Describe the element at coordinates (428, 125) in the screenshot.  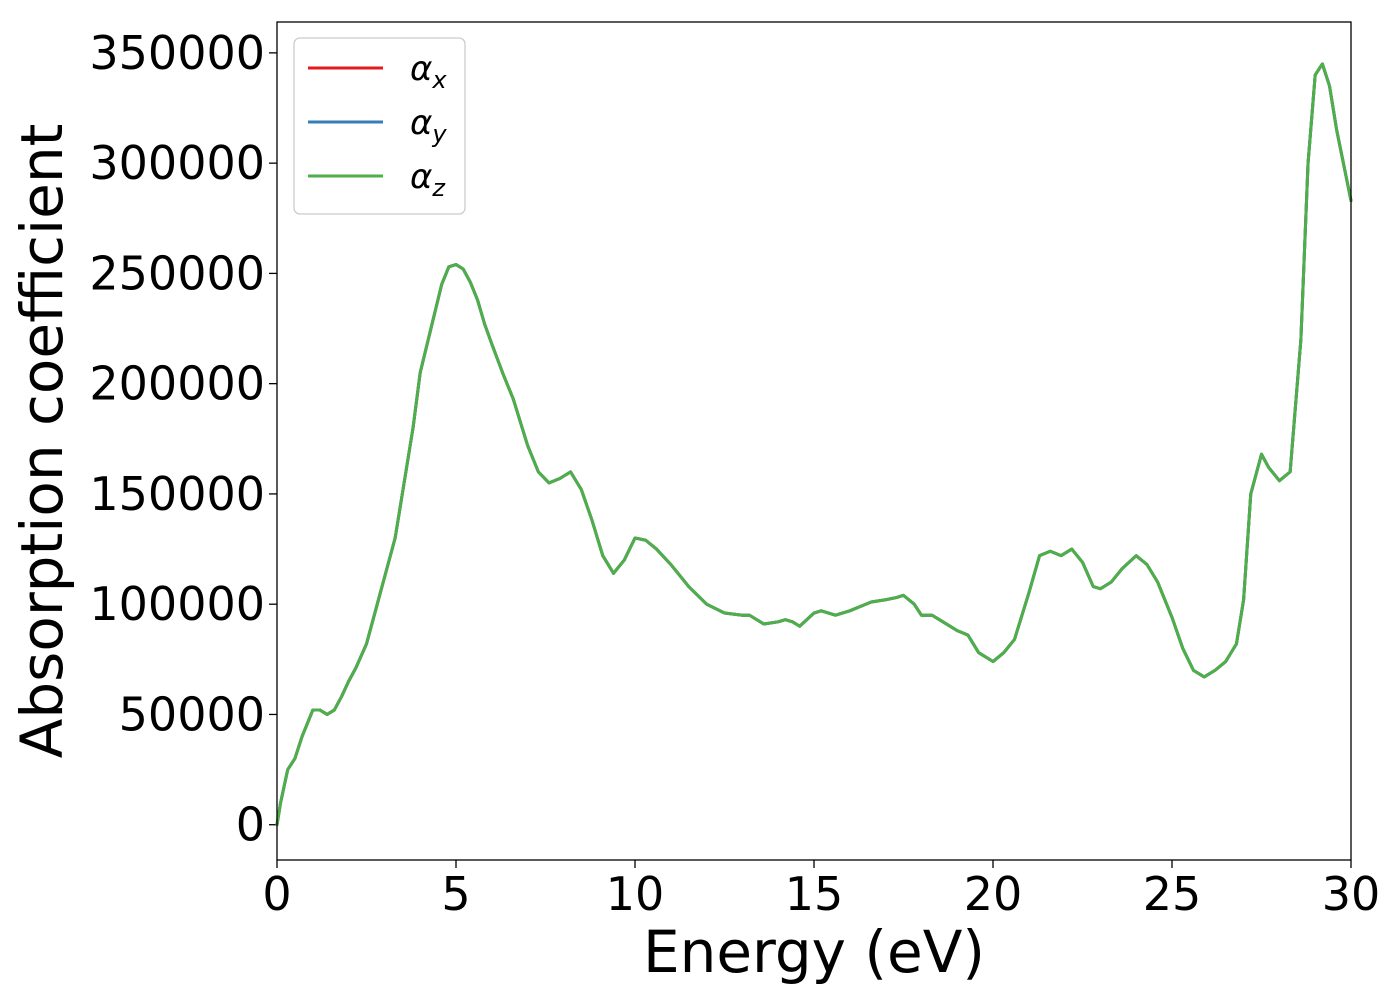
I see `legend-label-y: αy` at that location.